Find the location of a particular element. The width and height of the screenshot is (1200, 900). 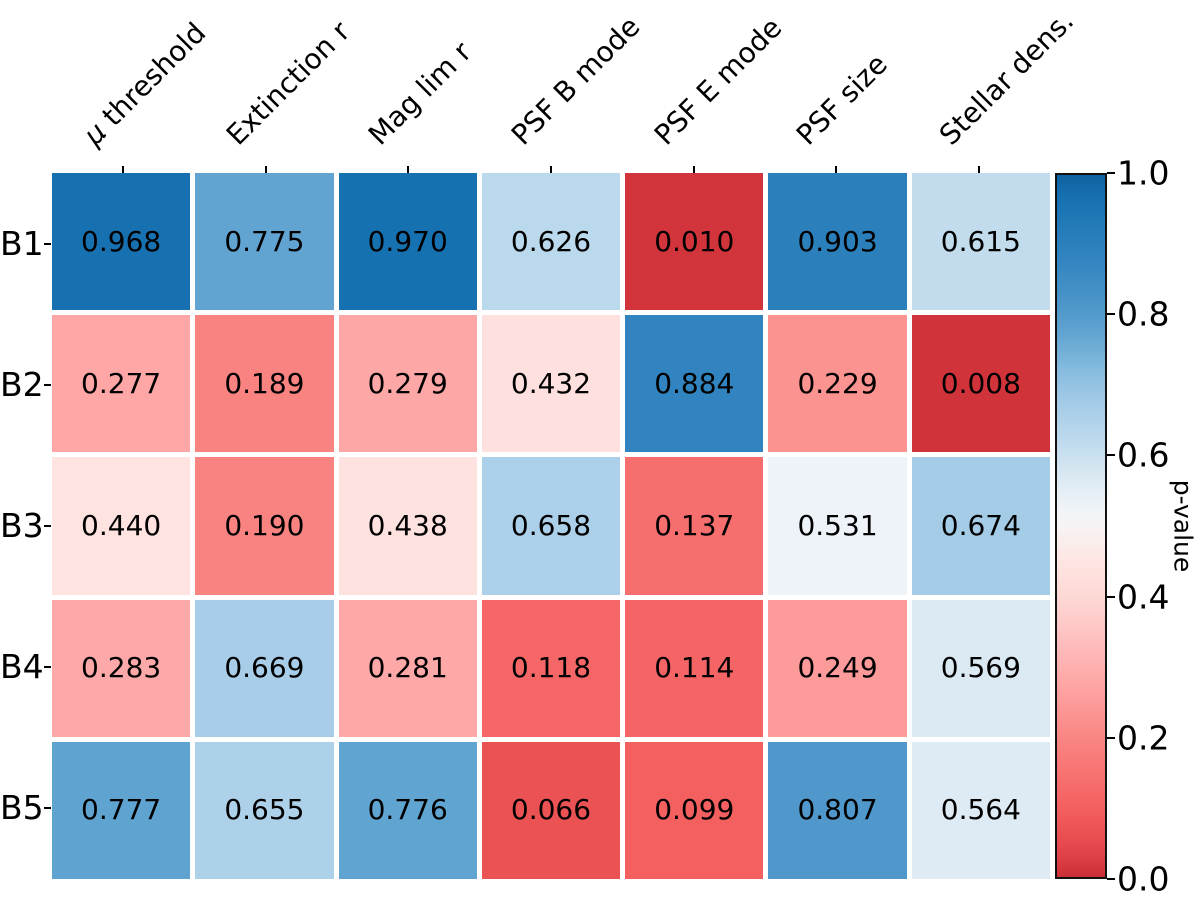

cell-value: 0.099 is located at coordinates (694, 810).